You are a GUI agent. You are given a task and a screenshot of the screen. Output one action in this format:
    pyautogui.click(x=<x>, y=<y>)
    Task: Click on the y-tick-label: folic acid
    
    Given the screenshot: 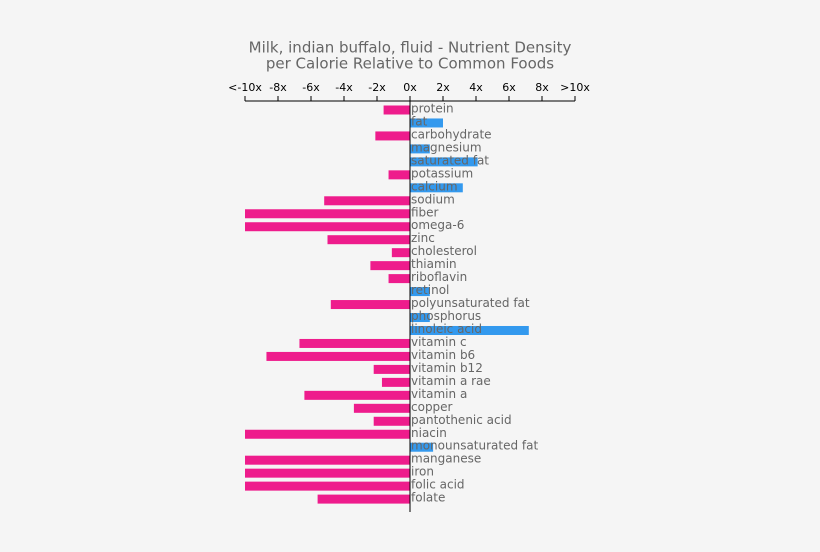 What is the action you would take?
    pyautogui.click(x=438, y=485)
    